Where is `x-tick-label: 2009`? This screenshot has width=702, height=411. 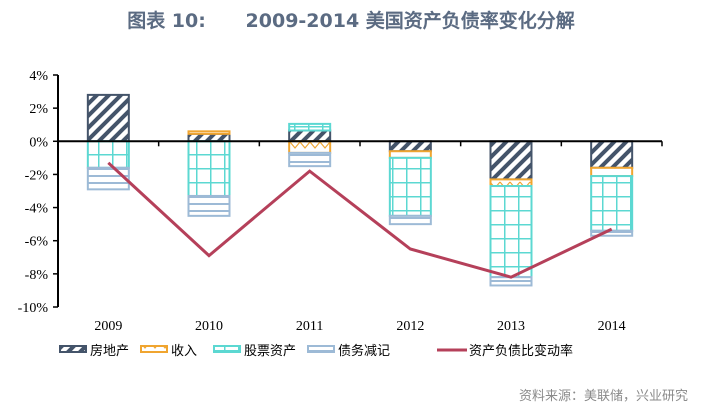
x-tick-label: 2009 is located at coordinates (108, 326).